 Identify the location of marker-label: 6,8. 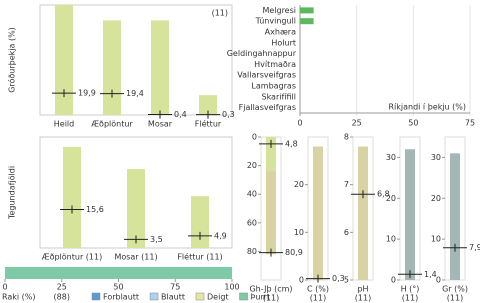
(383, 194).